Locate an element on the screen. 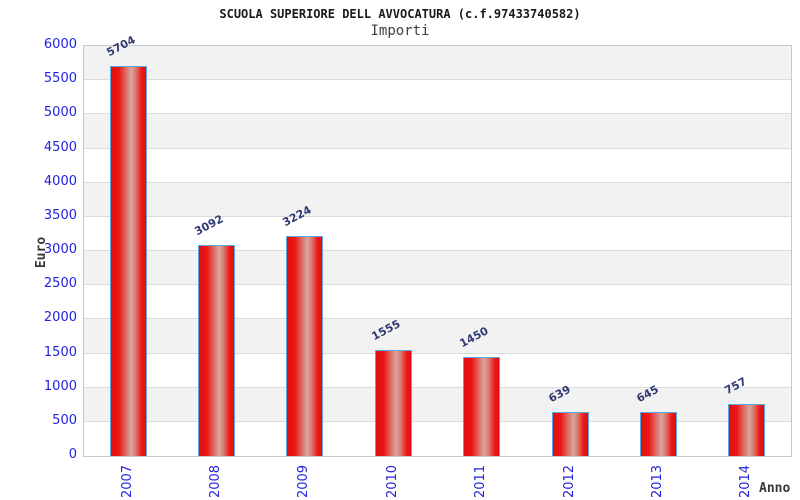 The width and height of the screenshot is (800, 500). x-tick-label: 2009 is located at coordinates (304, 481).